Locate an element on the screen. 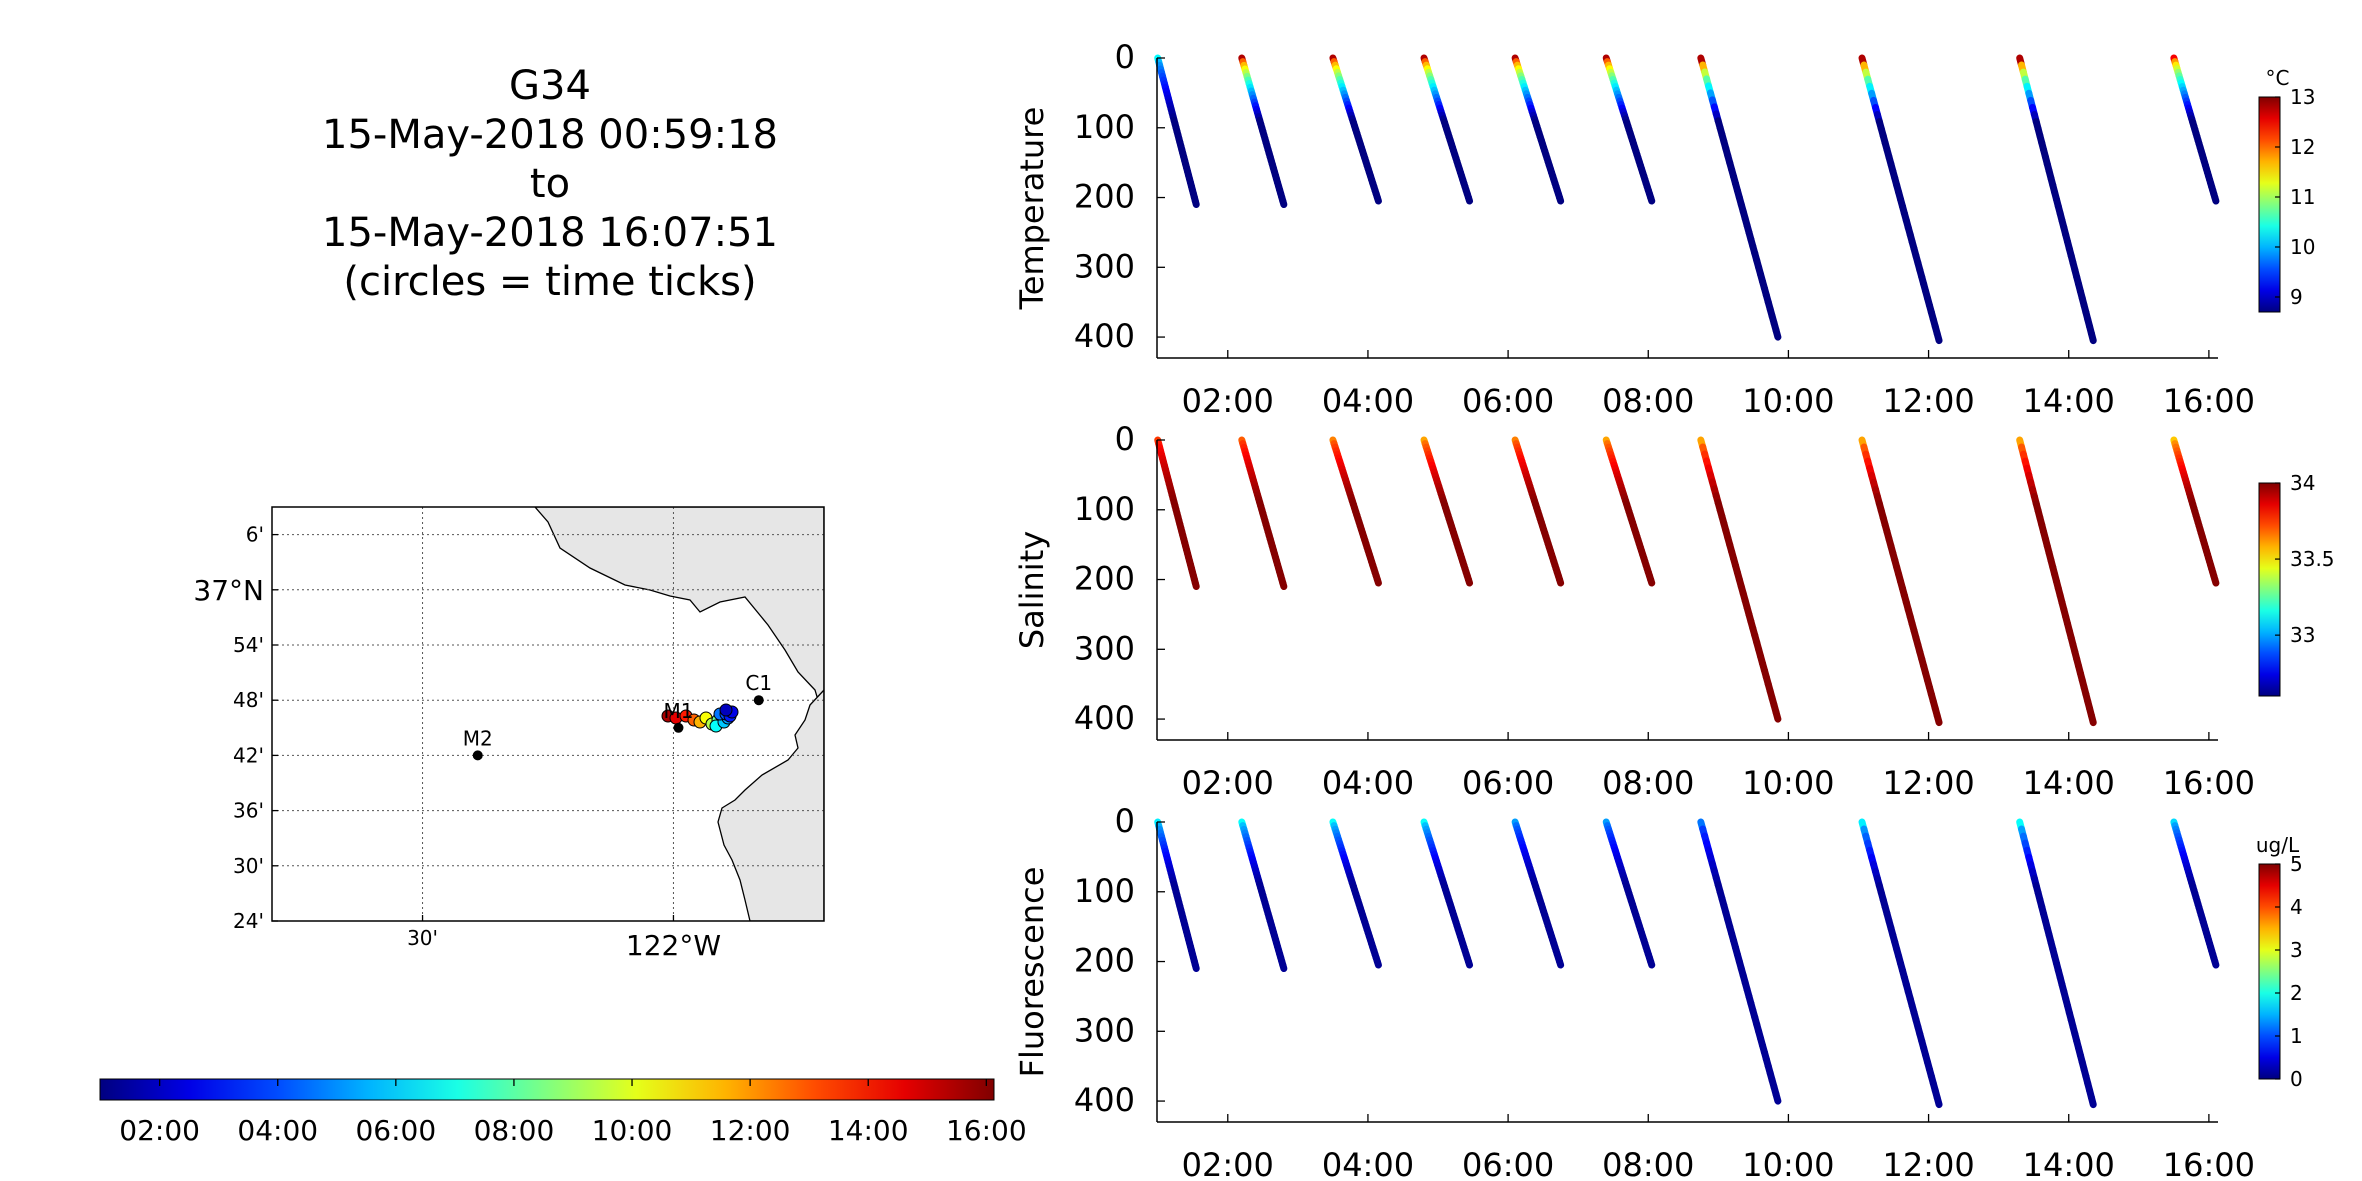  colorbar-tick-label: 13 is located at coordinates (2302, 97).